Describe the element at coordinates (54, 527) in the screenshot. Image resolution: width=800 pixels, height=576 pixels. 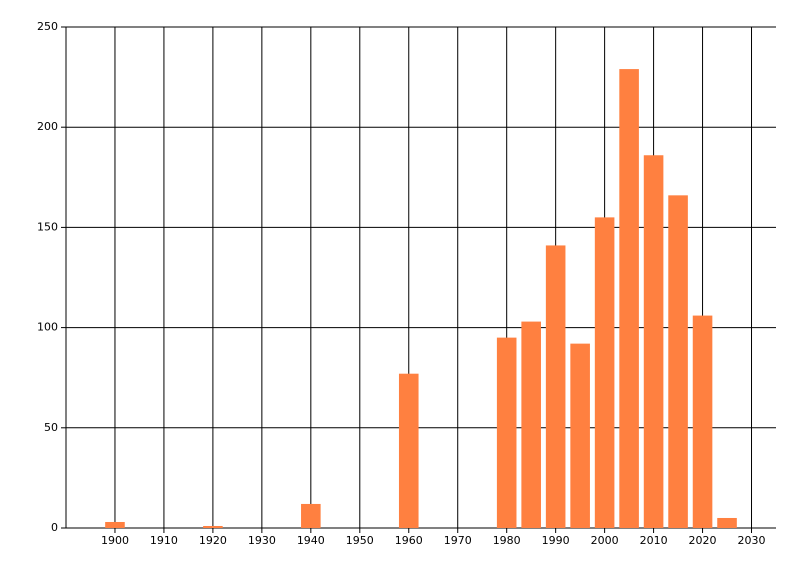
I see `y-tick-label: 0` at that location.